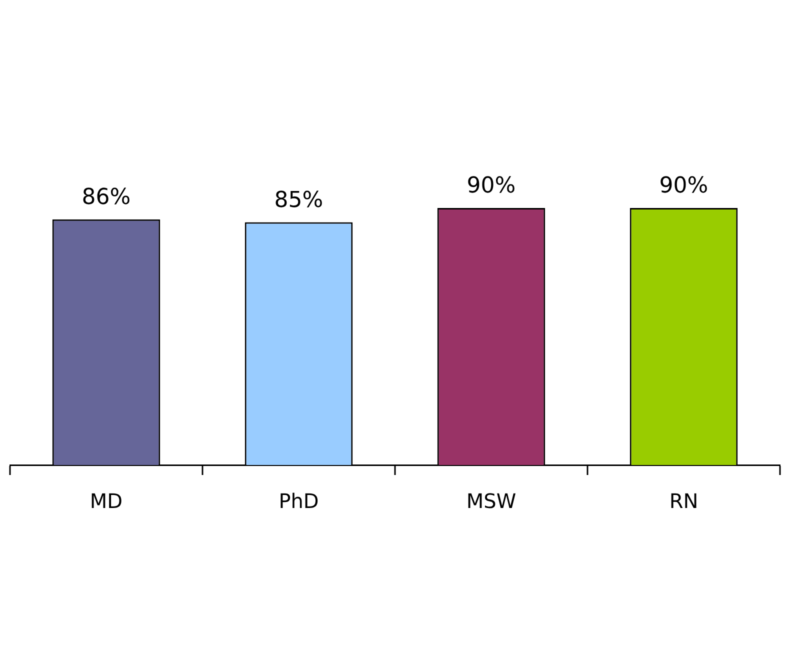 This screenshot has height=649, width=798. Describe the element at coordinates (106, 501) in the screenshot. I see `x-tick-label: MD` at that location.